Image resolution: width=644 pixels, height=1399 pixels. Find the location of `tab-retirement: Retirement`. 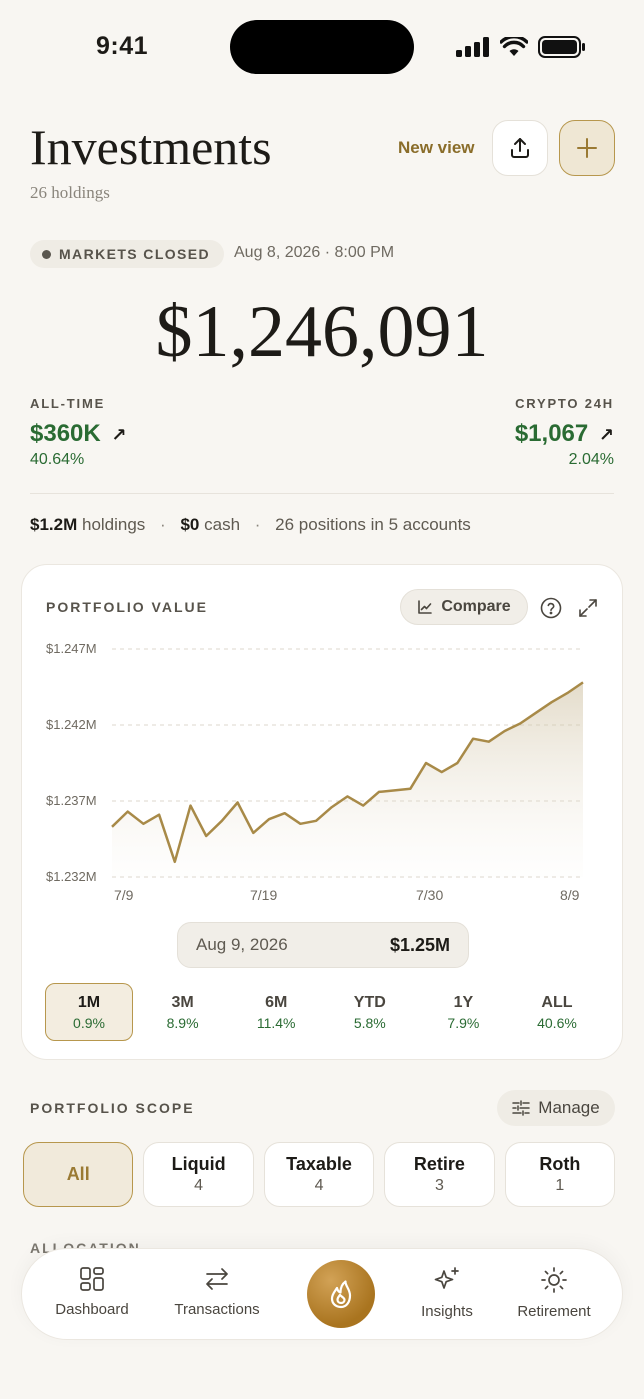

tab-retirement: Retirement is located at coordinates (554, 1292).